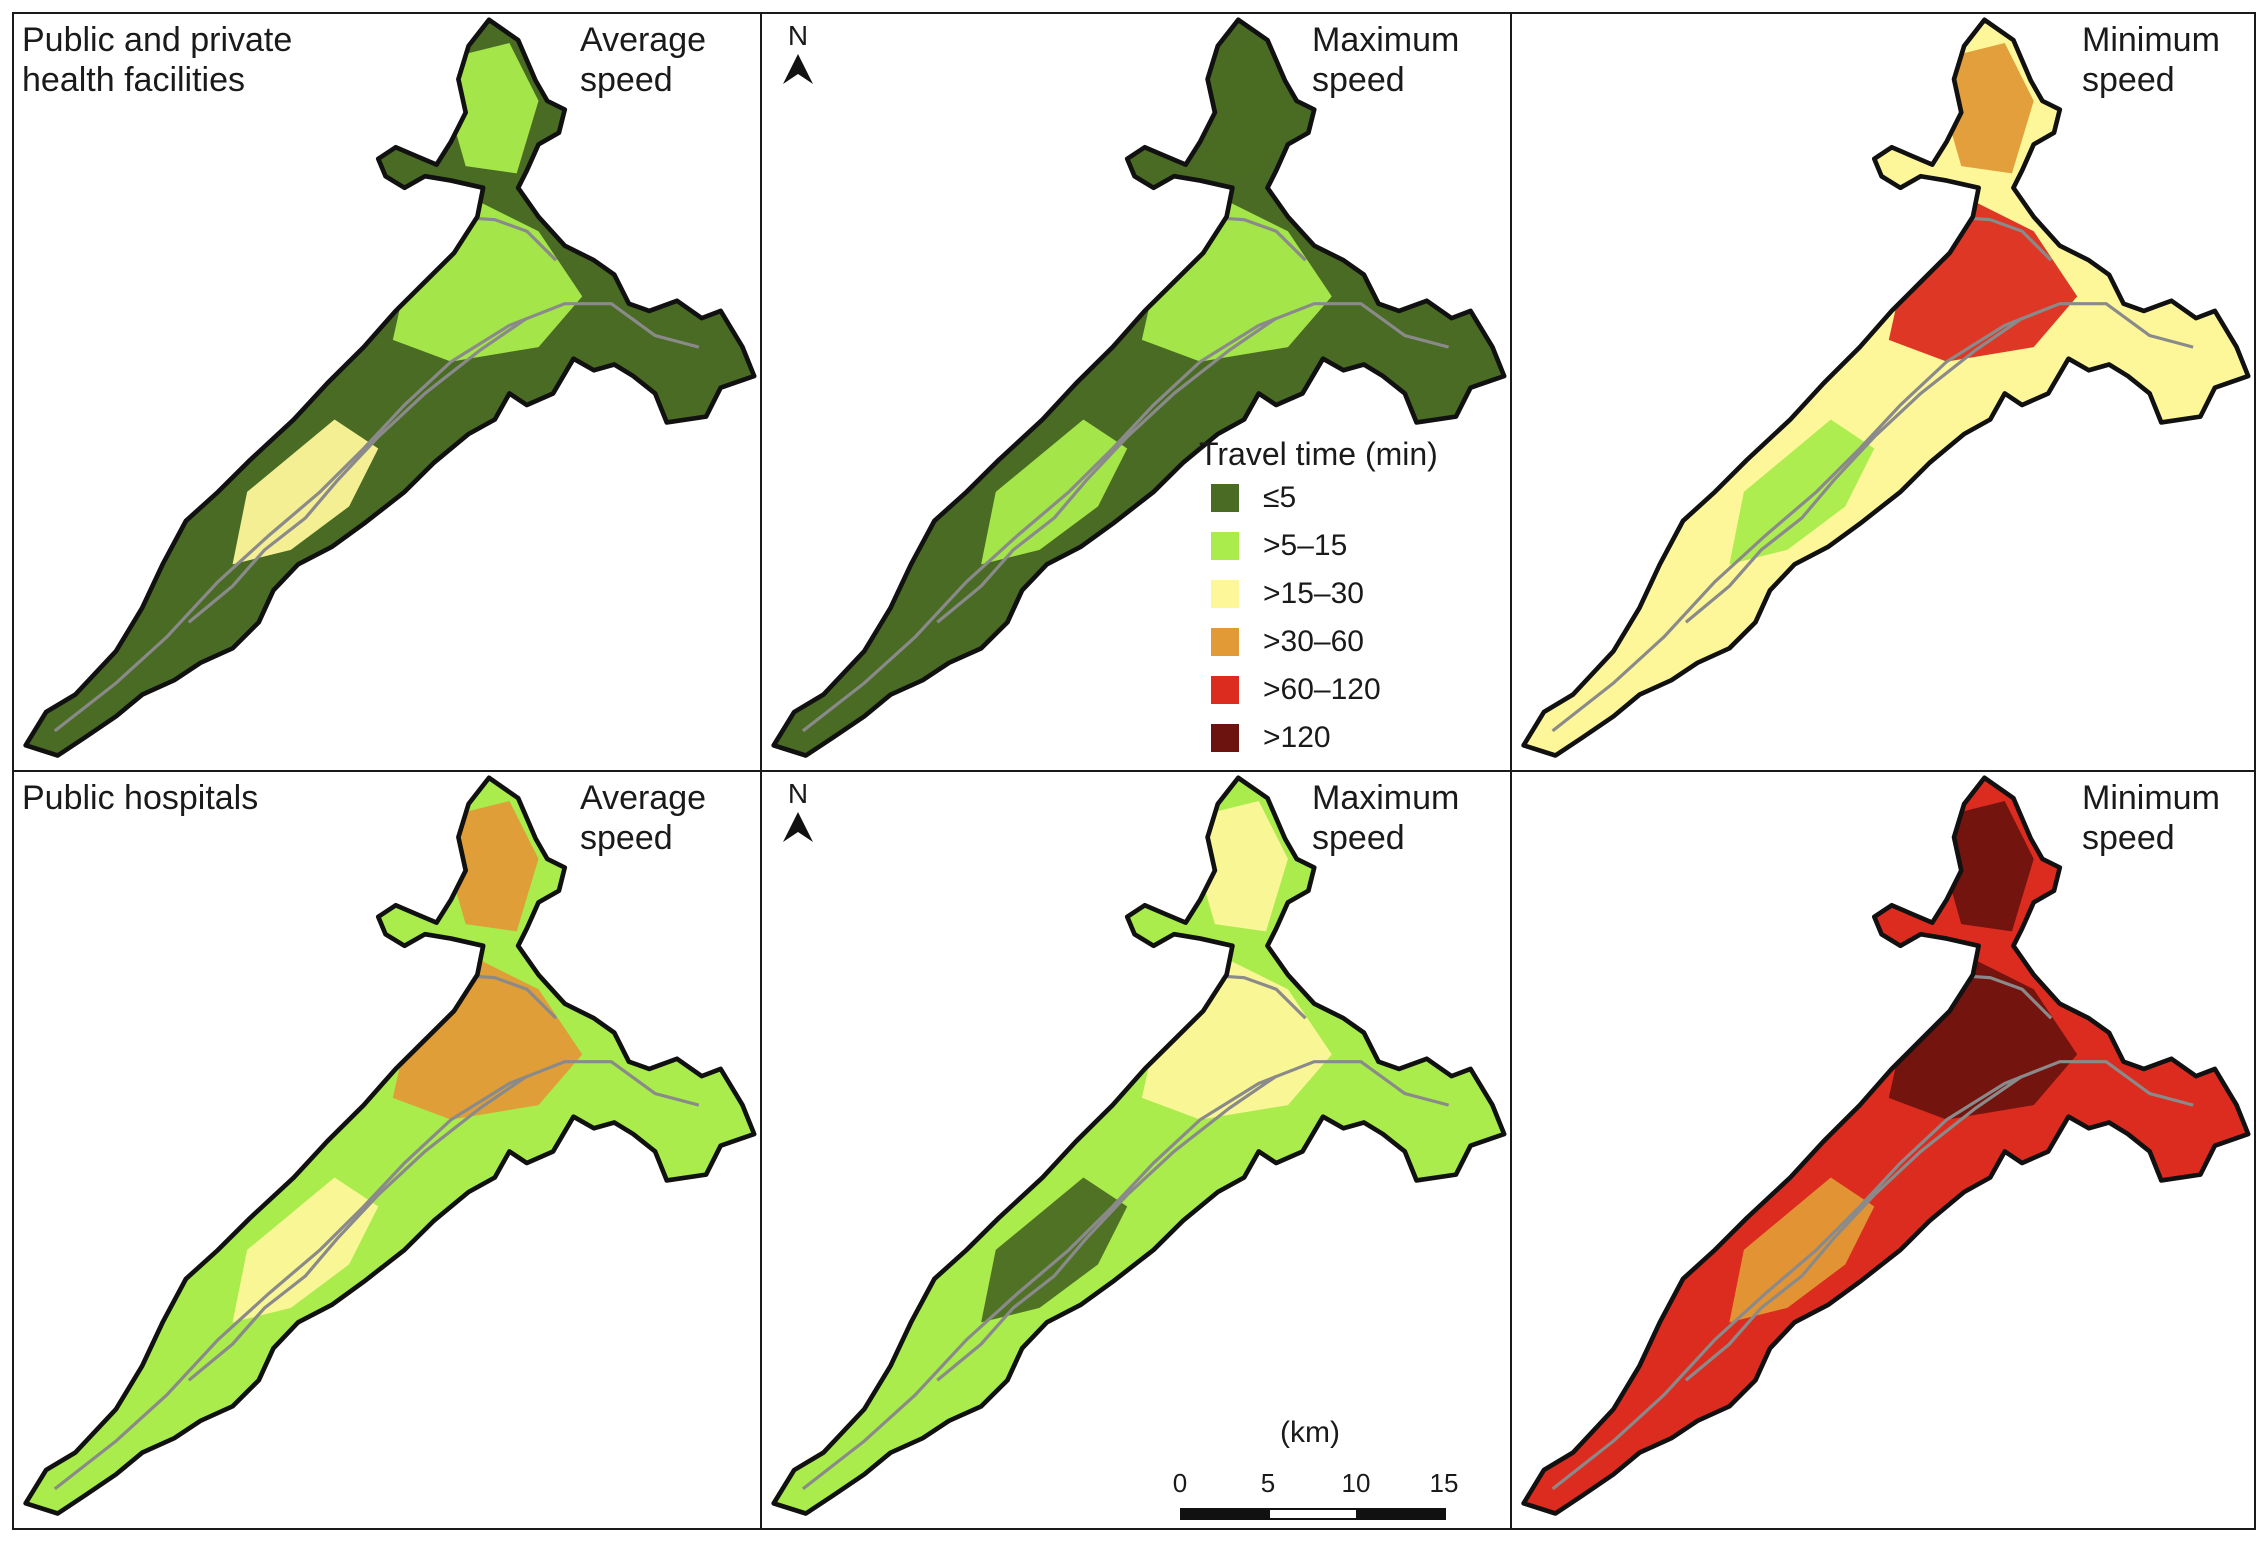 This screenshot has height=1542, width=2268. I want to click on legend-item: >30–60, so click(1349, 642).